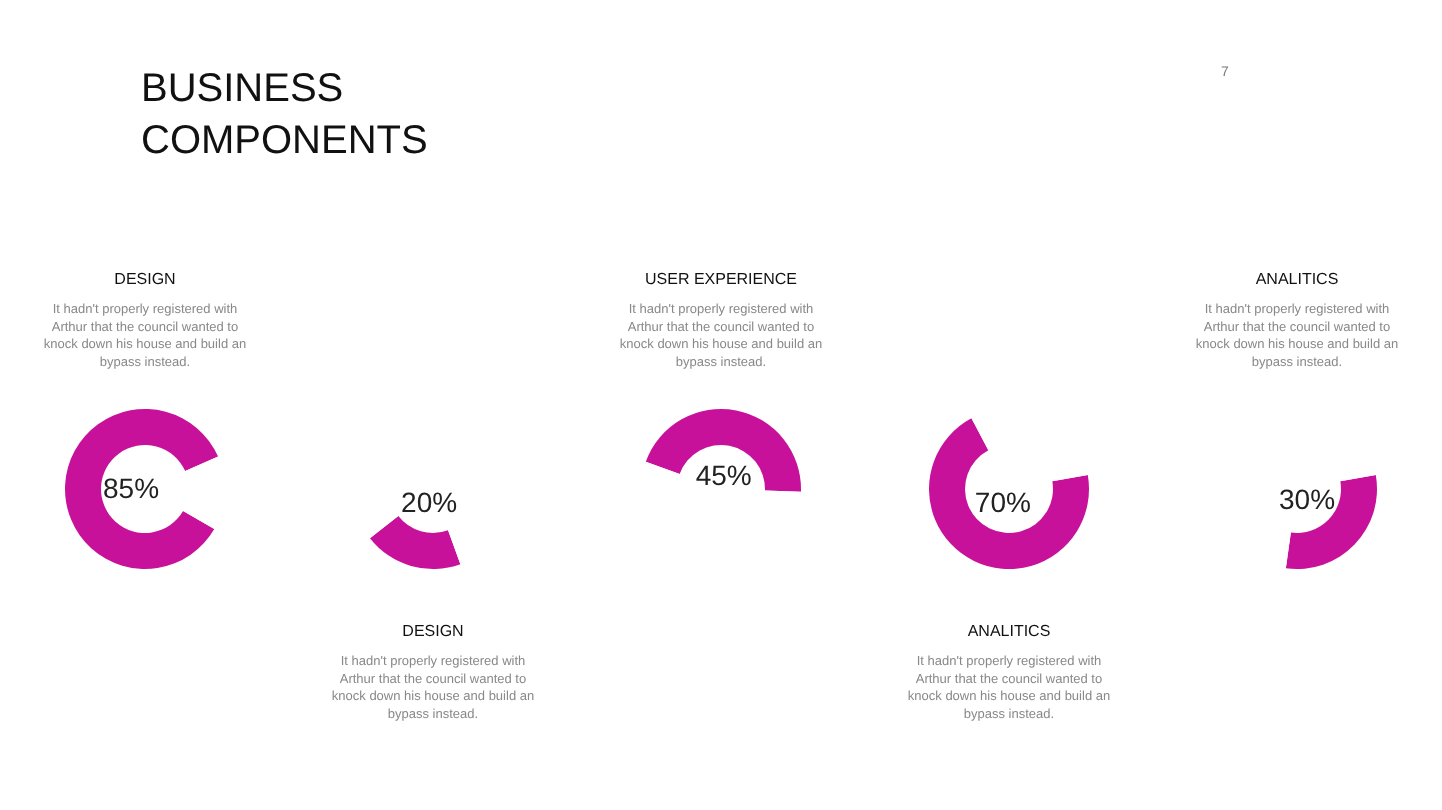 The width and height of the screenshot is (1442, 810). I want to click on text: ANALITICS, so click(1009, 631).